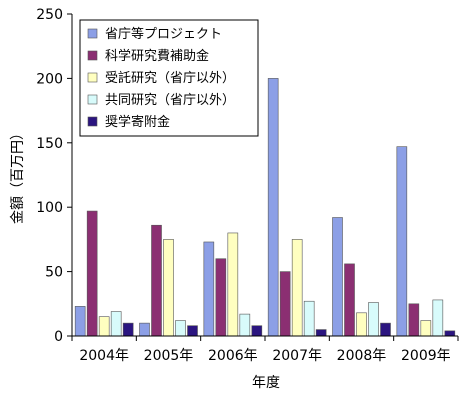 The height and width of the screenshot is (400, 475). Describe the element at coordinates (54, 273) in the screenshot. I see `y-tick-label: 50` at that location.